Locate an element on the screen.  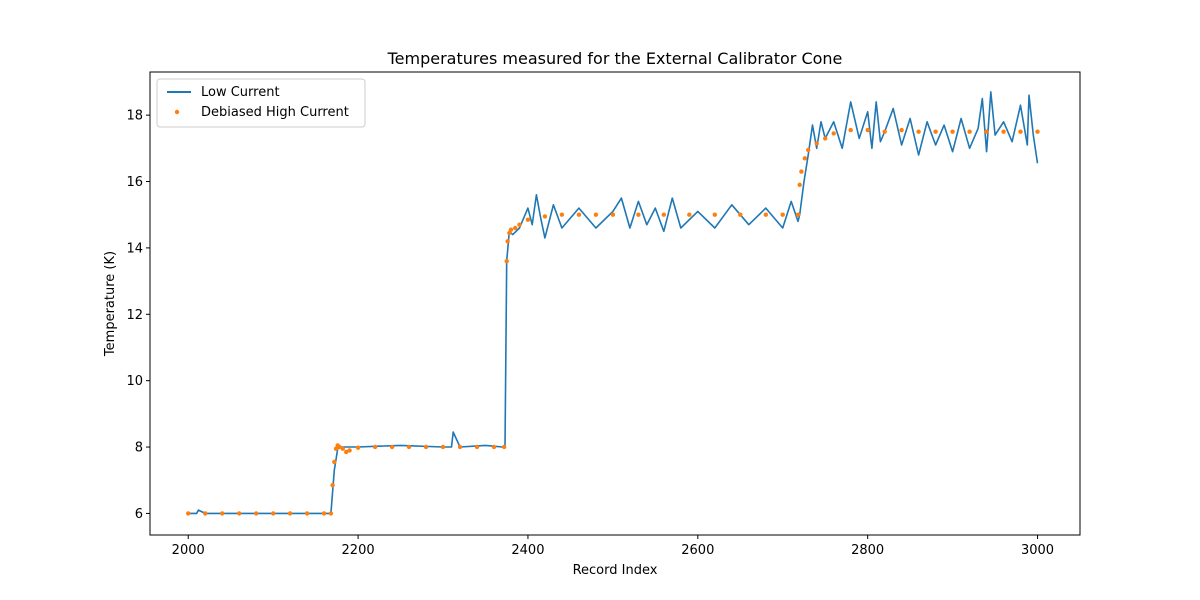
y-tick-label: 14 is located at coordinates (134, 248).